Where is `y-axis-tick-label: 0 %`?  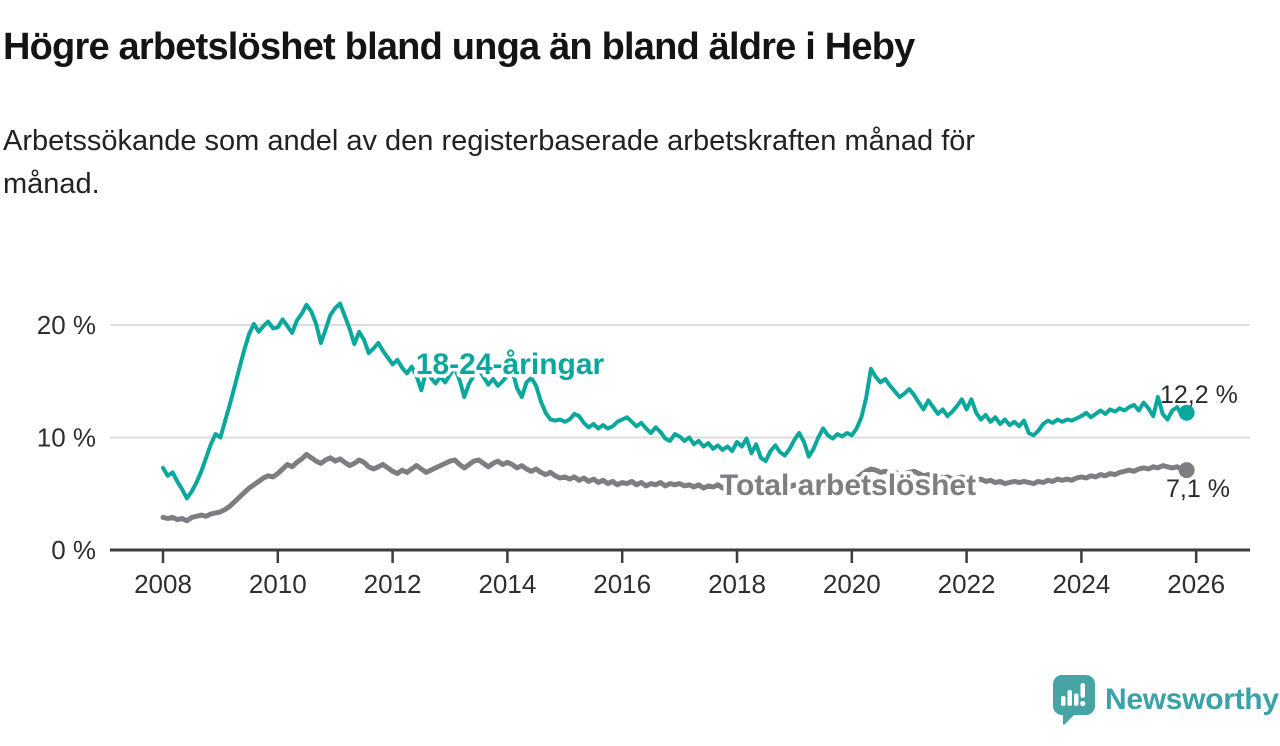 y-axis-tick-label: 0 % is located at coordinates (73, 550).